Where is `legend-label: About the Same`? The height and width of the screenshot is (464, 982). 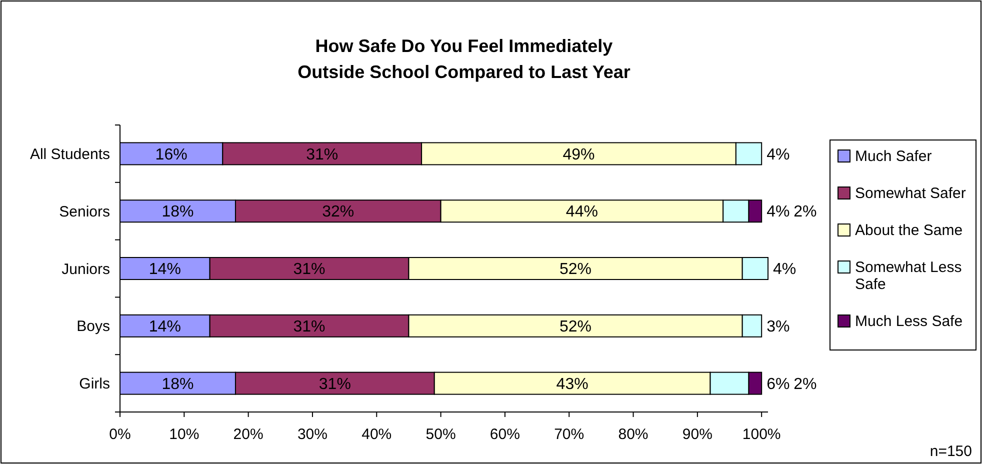
legend-label: About the Same is located at coordinates (909, 230).